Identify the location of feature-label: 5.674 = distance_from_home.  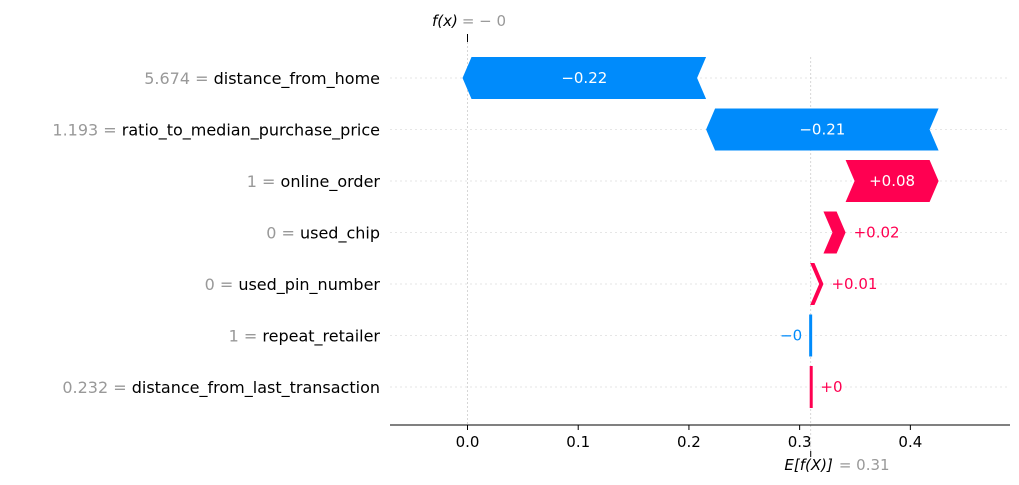
(262, 79).